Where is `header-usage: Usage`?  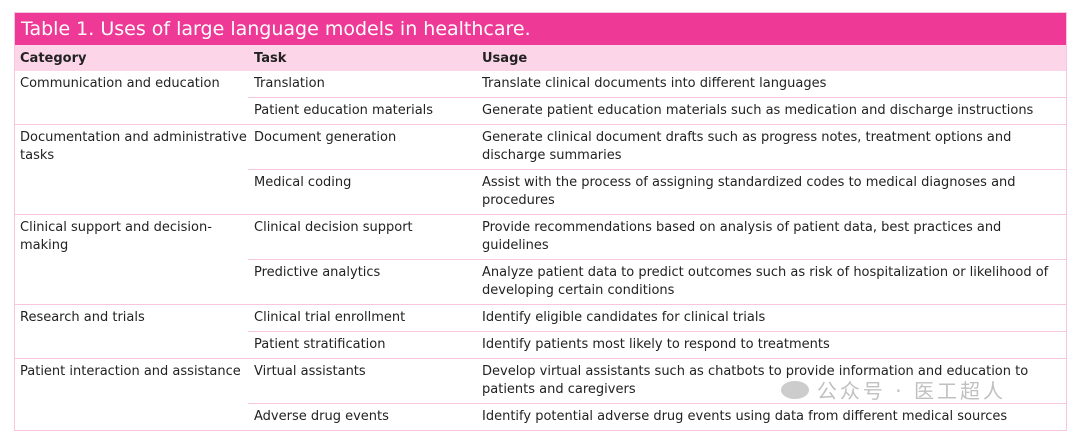 header-usage: Usage is located at coordinates (505, 58).